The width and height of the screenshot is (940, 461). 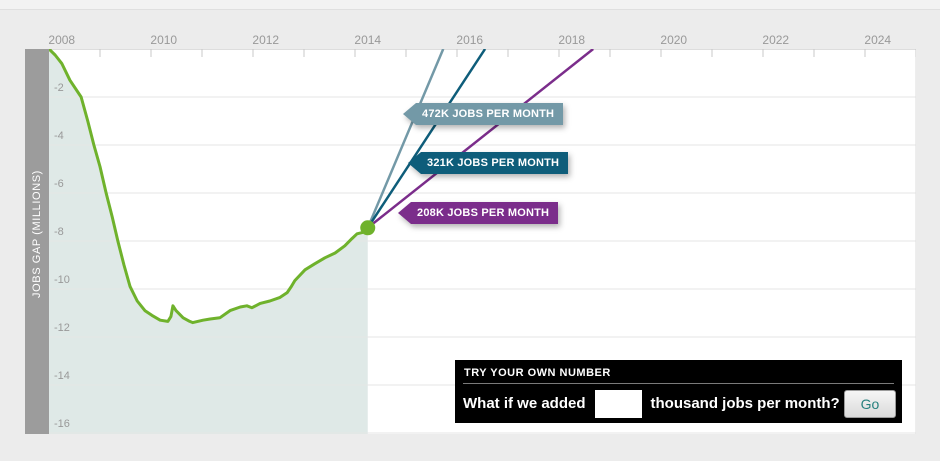 I want to click on projection-flag-label: 472K JOBS PER MONTH, so click(x=483, y=114).